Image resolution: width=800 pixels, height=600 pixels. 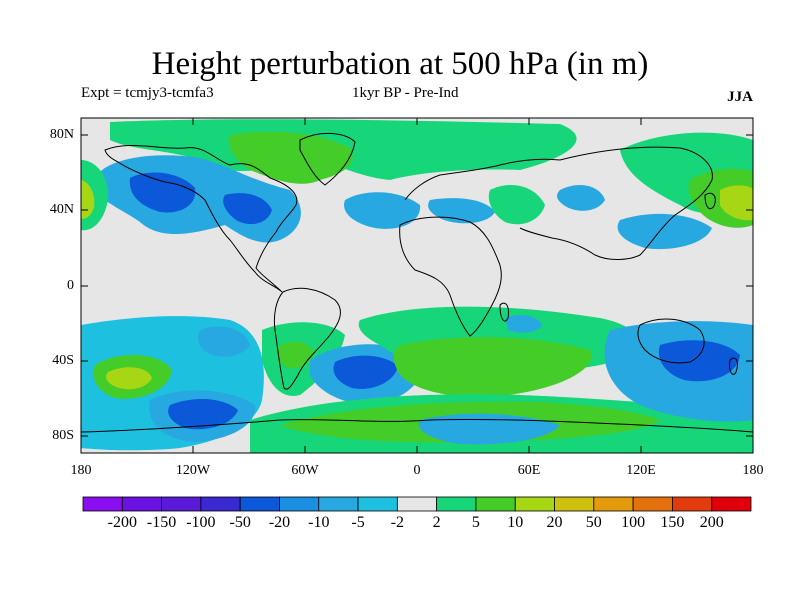 I want to click on lat-label: 0, so click(x=70, y=285).